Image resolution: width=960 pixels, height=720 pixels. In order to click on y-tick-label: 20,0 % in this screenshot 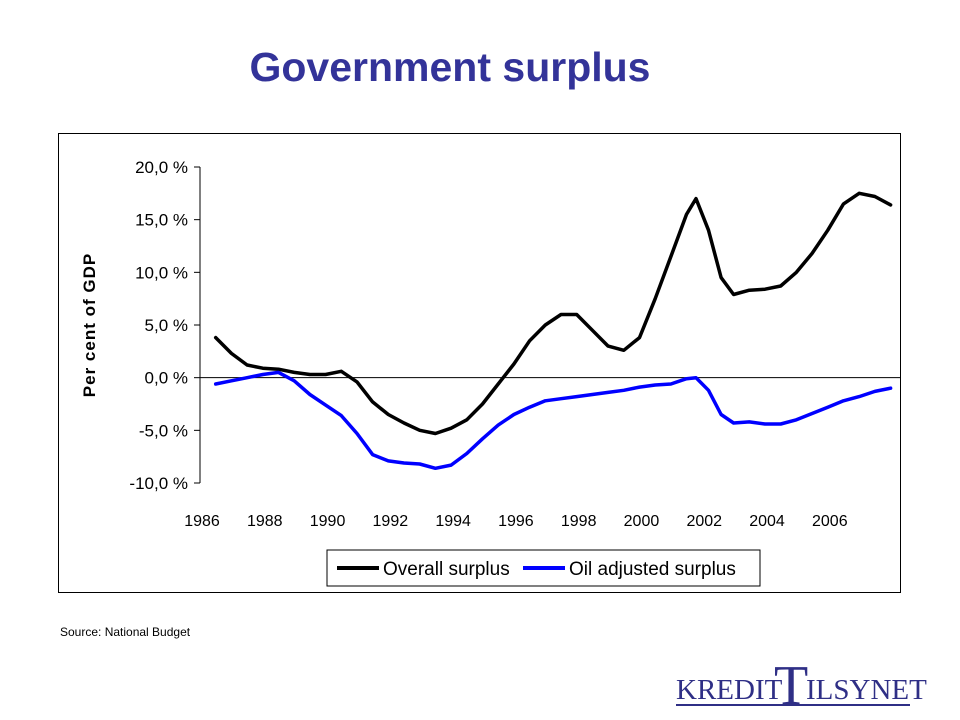, I will do `click(161, 167)`.